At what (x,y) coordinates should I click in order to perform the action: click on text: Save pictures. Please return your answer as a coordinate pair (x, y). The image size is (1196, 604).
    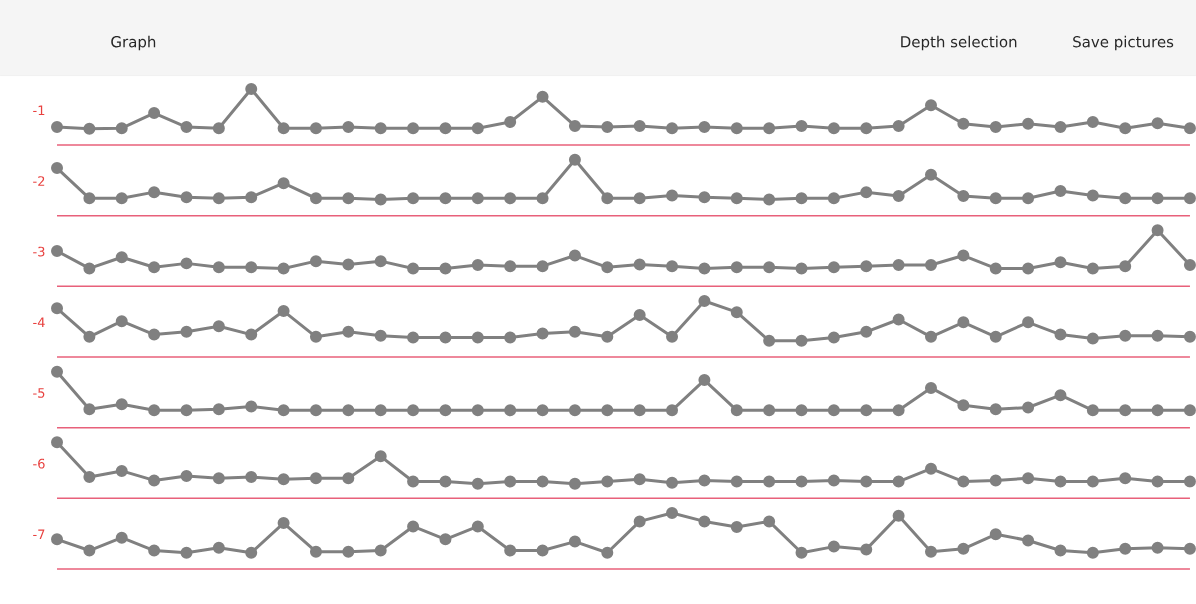
    Looking at the image, I should click on (1123, 43).